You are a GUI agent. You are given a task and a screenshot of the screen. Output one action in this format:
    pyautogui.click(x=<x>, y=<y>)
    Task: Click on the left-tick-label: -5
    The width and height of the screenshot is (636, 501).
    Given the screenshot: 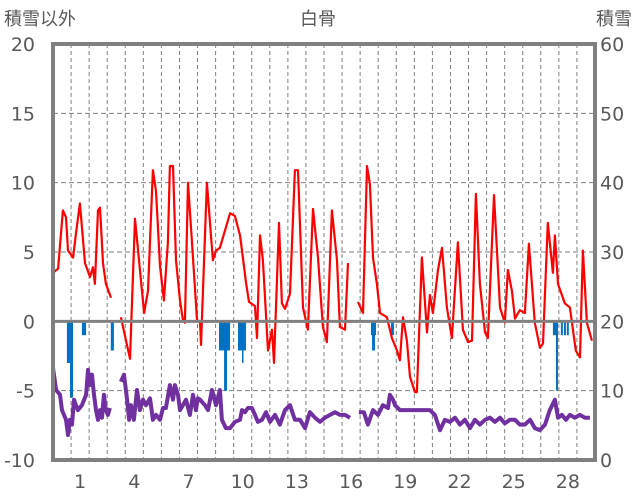 What is the action you would take?
    pyautogui.click(x=25, y=392)
    